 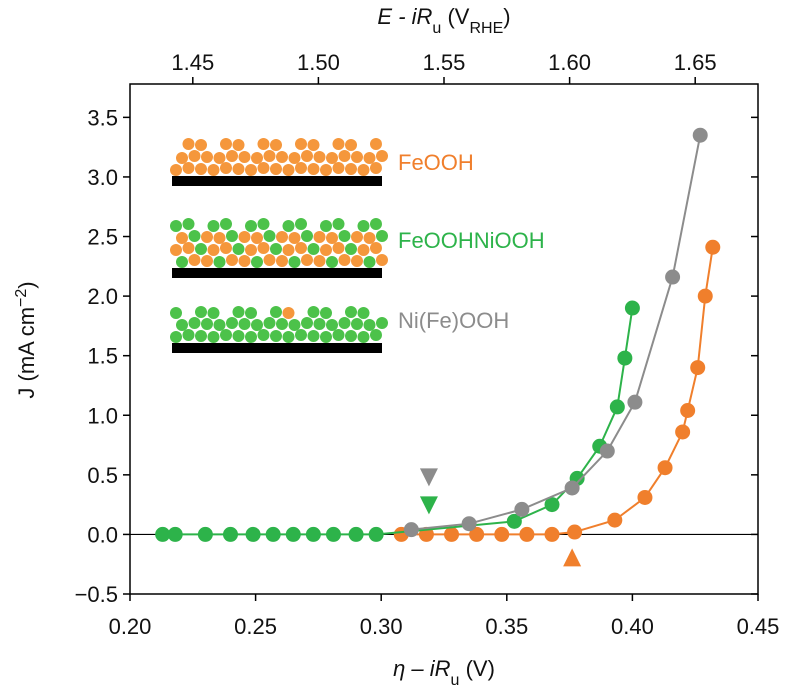 I want to click on x-tick-label: 0.20, so click(x=130, y=626).